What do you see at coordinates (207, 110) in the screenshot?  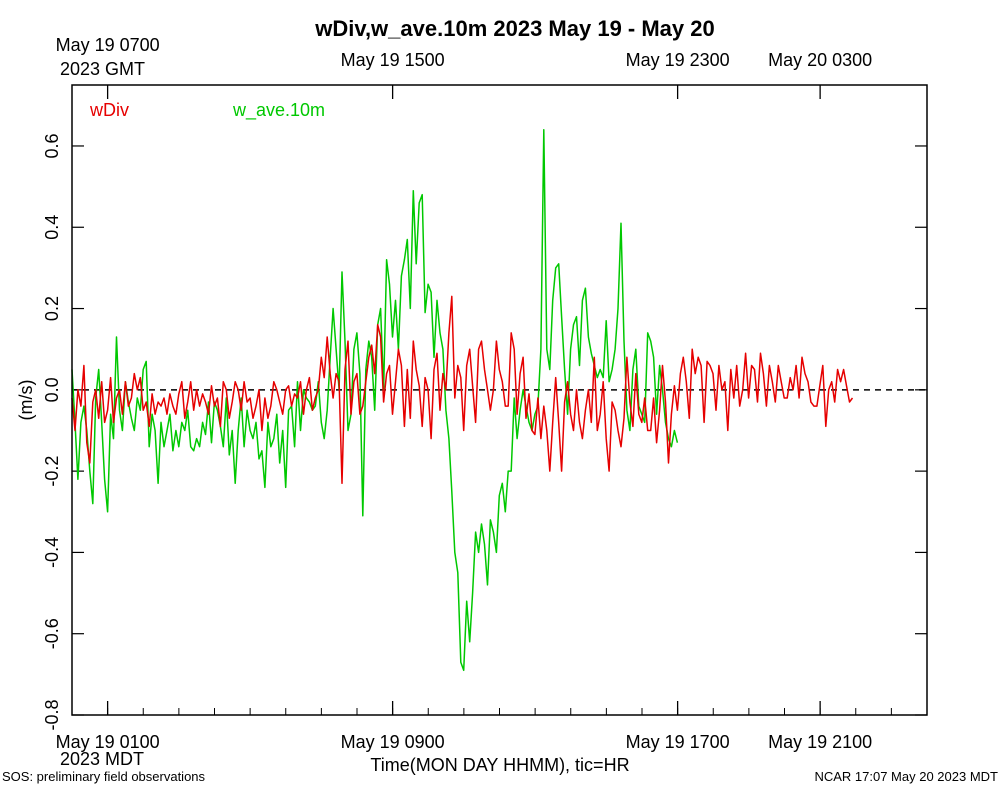 I see `legend: wDiv w_ave.10m` at bounding box center [207, 110].